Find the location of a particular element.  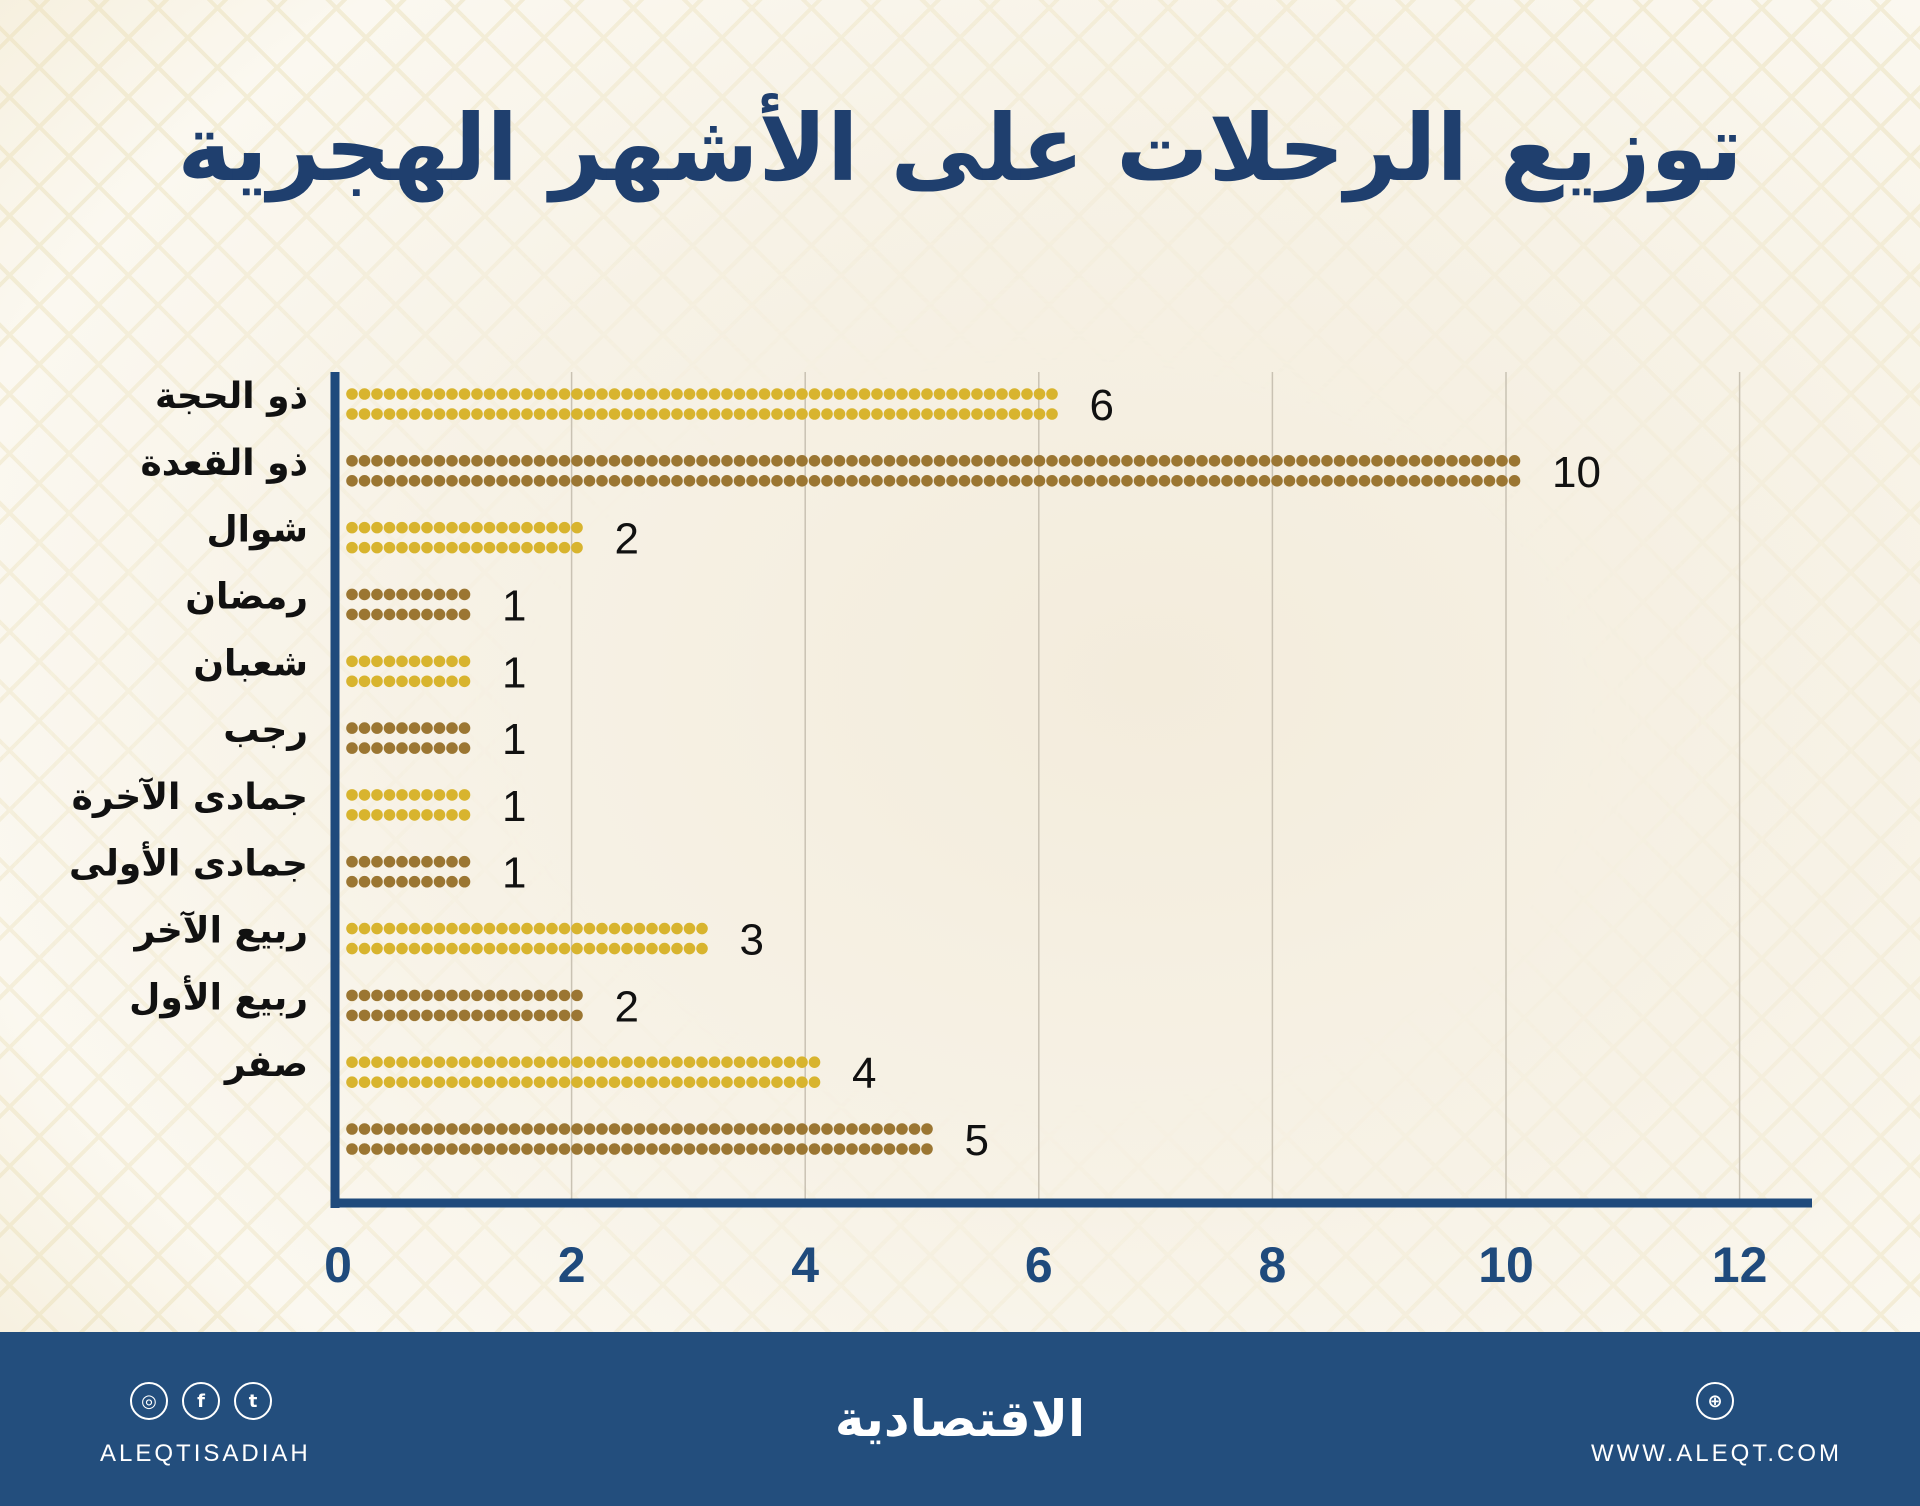

twitter-icon: t is located at coordinates (253, 1401).